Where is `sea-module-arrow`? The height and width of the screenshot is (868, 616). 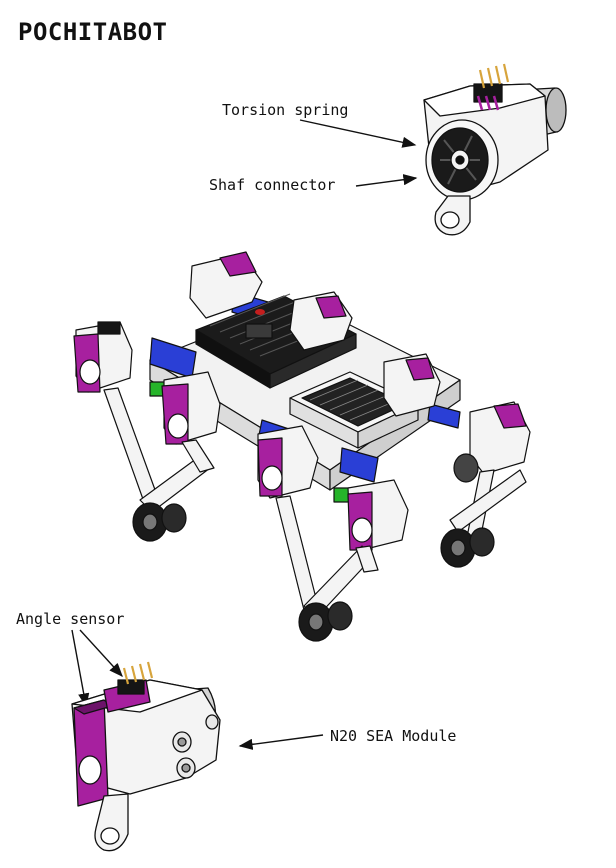
sea-module-arrow is located at coordinates (281, 742).